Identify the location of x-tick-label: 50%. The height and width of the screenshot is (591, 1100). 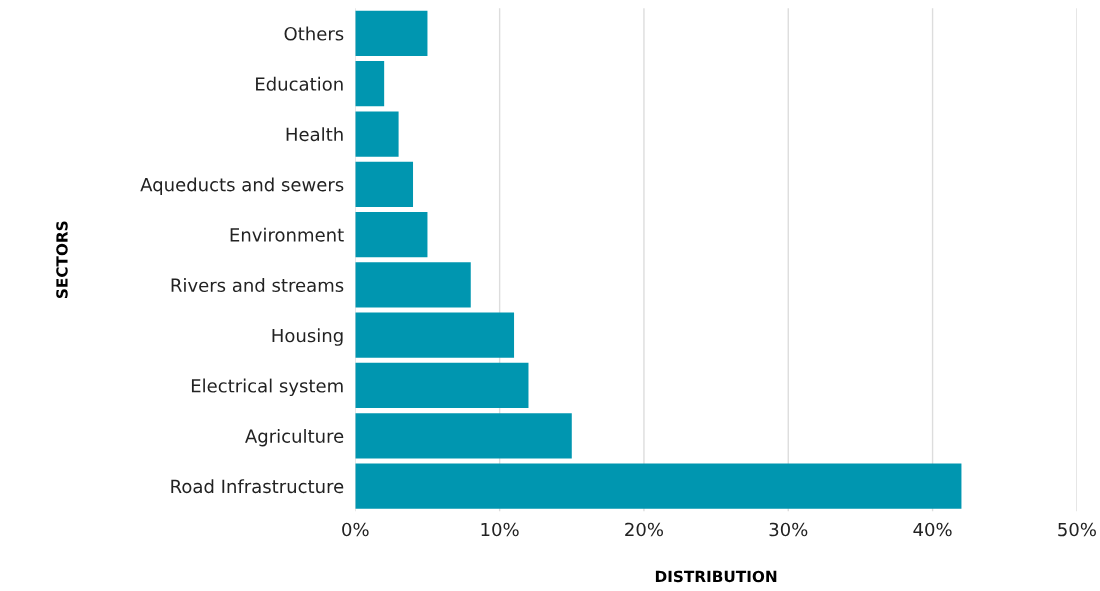
(1077, 529).